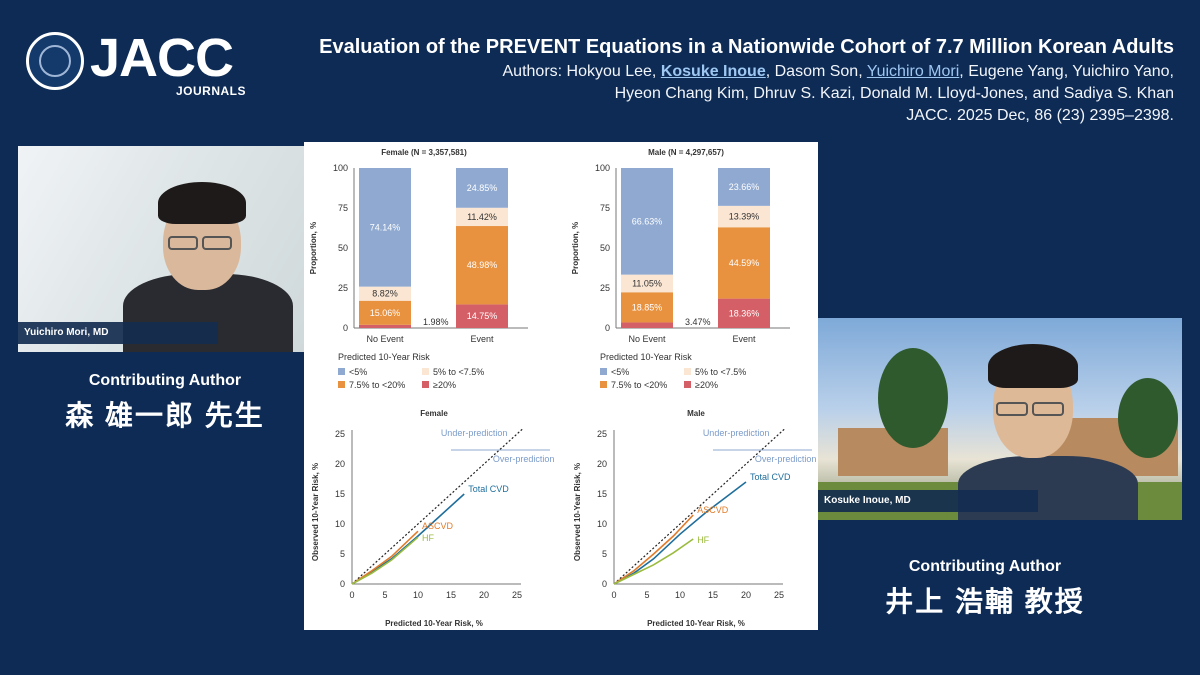  What do you see at coordinates (577, 512) in the screenshot?
I see `y-axis-title: Observed 10-Year Risk, %` at bounding box center [577, 512].